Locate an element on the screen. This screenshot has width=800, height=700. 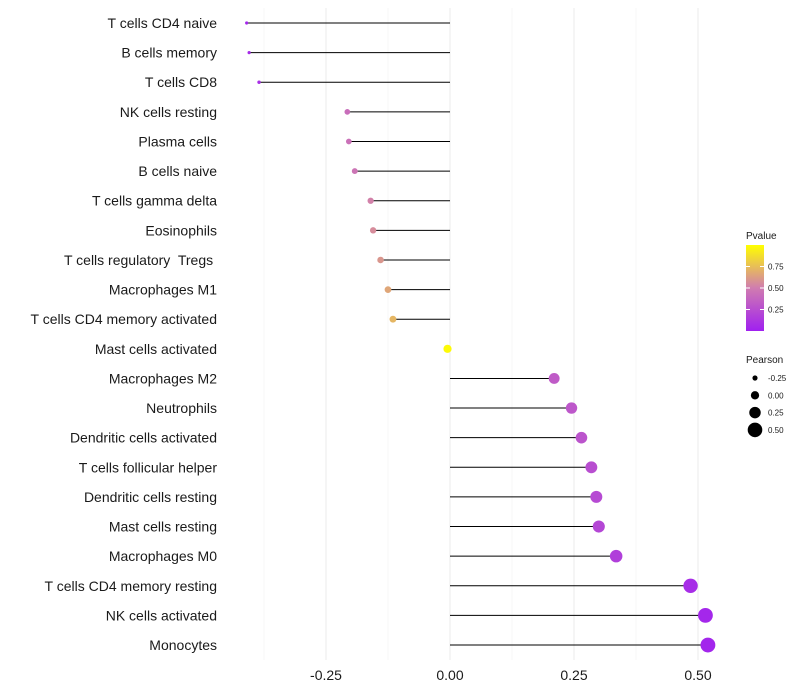
pvalue-tick-label-1: 0.50 is located at coordinates (776, 288).